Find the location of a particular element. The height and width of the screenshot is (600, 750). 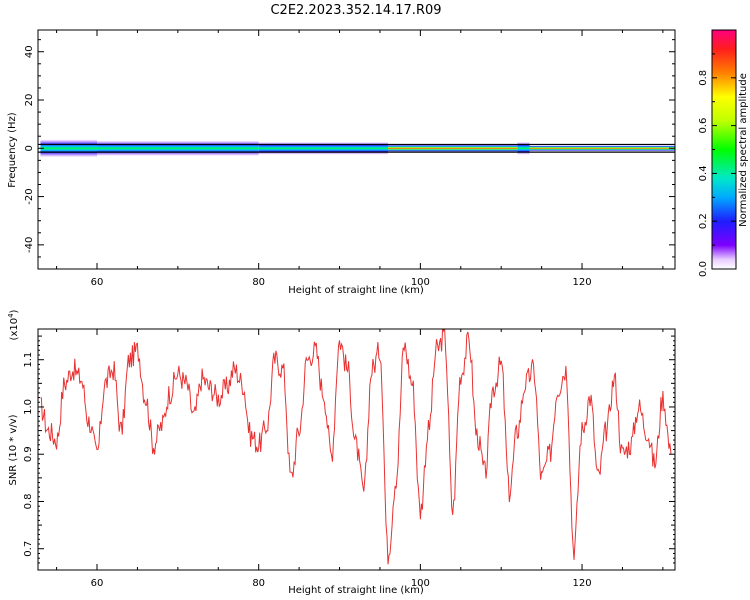

snr-y-multiplier-close: ) is located at coordinates (14, 311).